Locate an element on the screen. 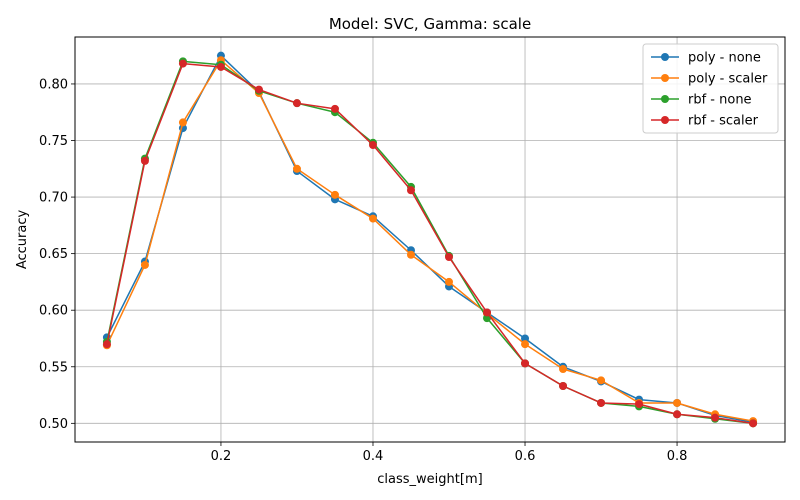 The width and height of the screenshot is (800, 500). y-tick-label: 0.60 is located at coordinates (53, 311).